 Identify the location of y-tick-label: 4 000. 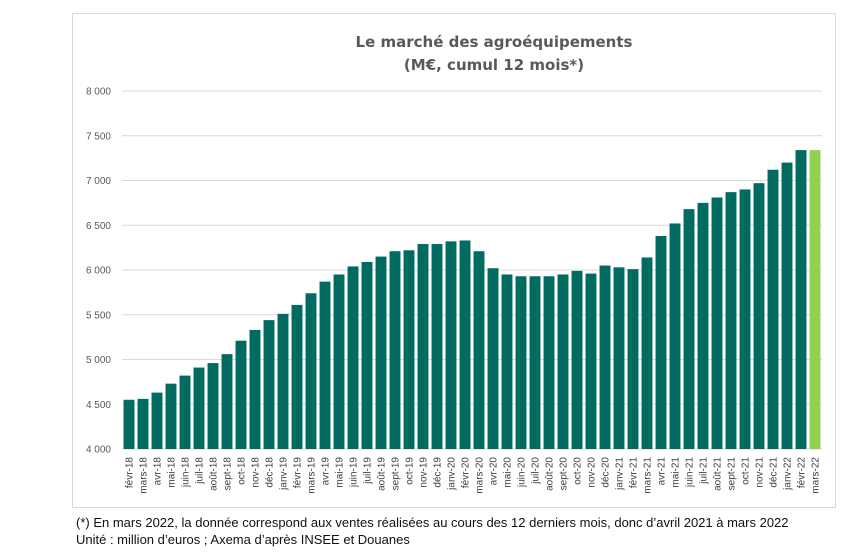
(98, 450).